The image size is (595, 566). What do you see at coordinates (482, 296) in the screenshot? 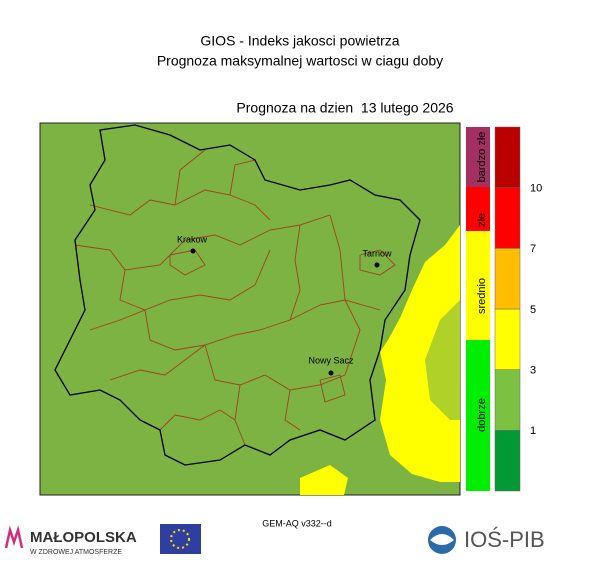
I see `legend-label: srednio` at bounding box center [482, 296].